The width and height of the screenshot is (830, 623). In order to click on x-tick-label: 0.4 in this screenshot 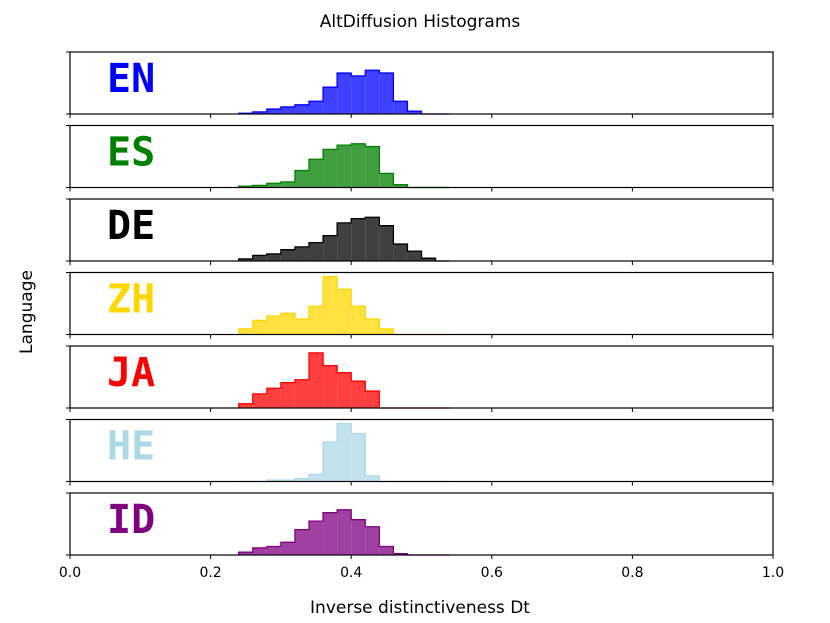, I will do `click(351, 573)`.